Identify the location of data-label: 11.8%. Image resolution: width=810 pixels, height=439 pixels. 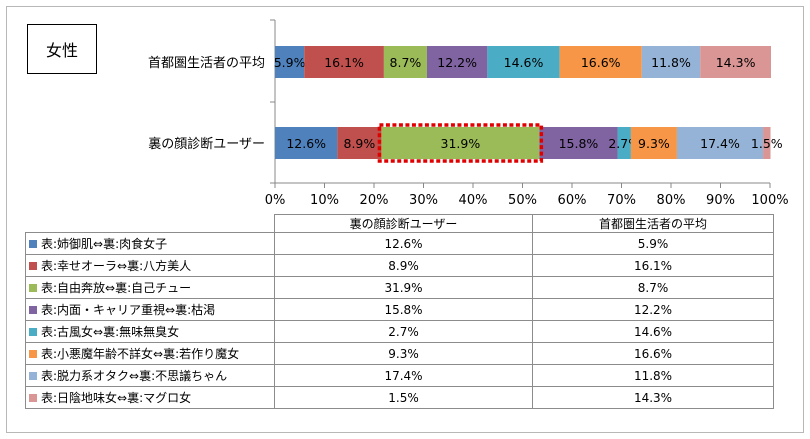
(671, 62).